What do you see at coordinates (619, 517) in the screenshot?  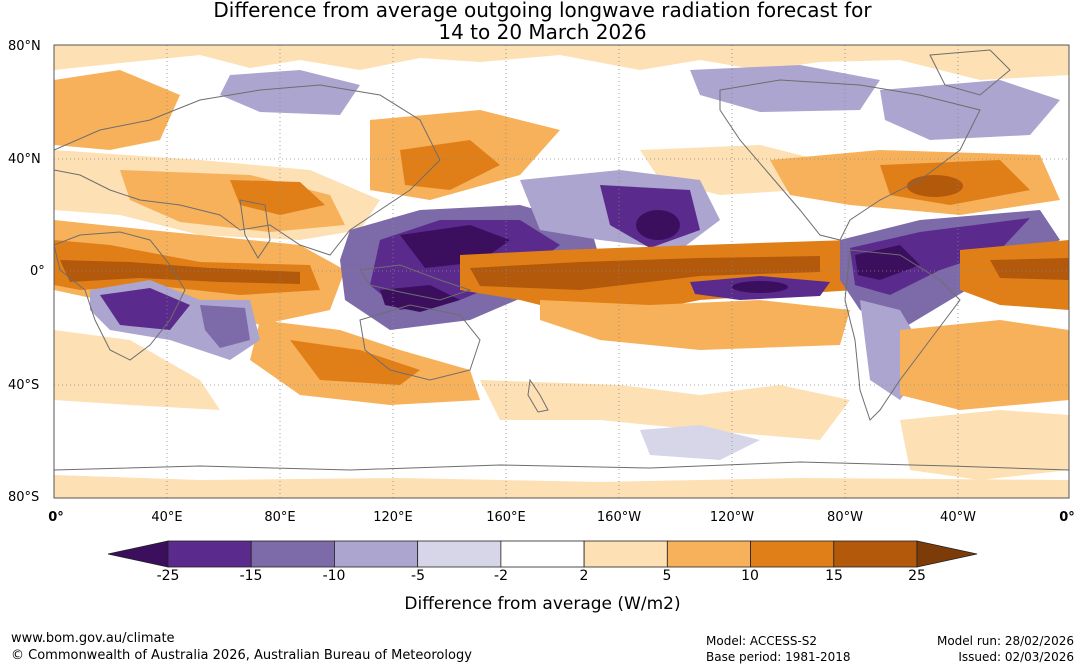 I see `lon-label: 160°W` at bounding box center [619, 517].